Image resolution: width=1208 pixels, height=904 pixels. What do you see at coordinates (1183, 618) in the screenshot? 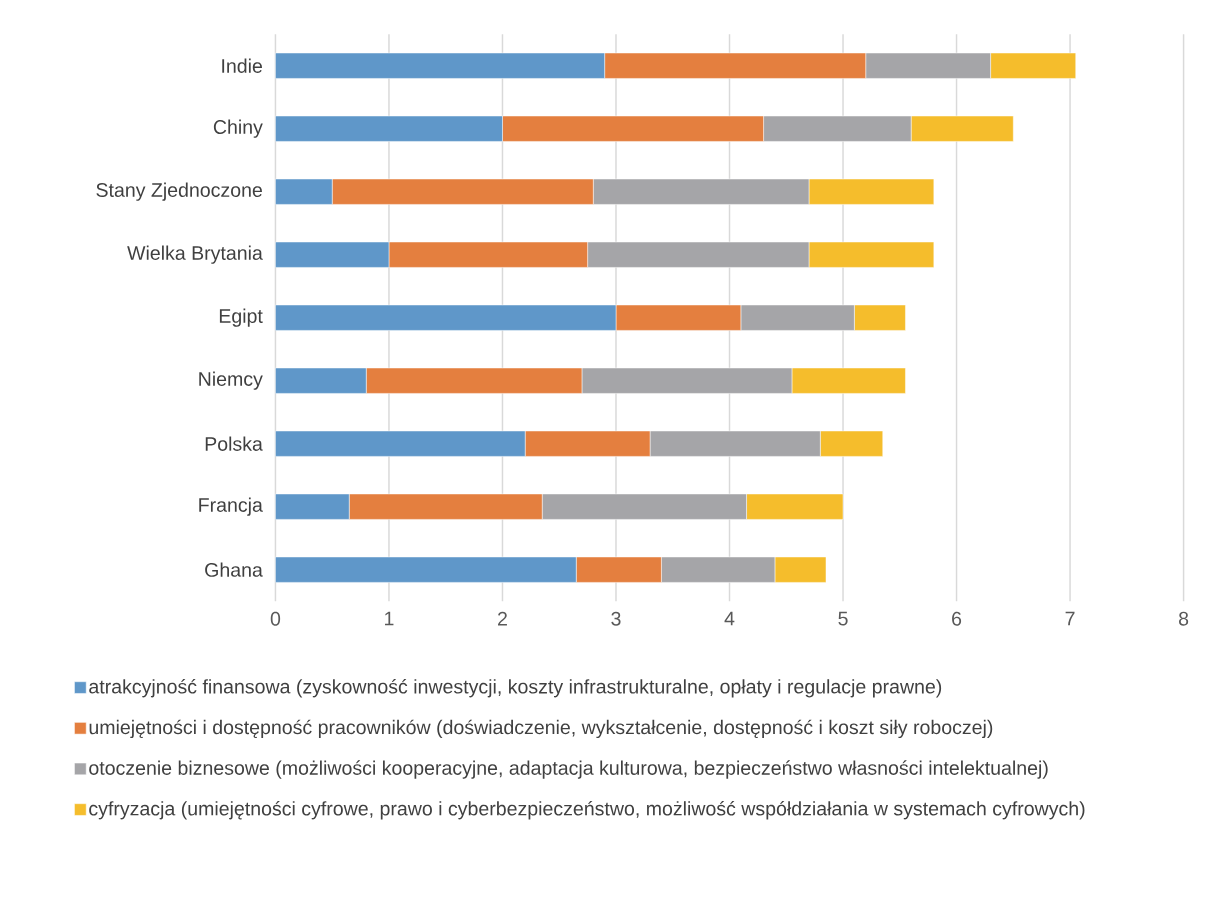
I see `x-tick-label: 8` at bounding box center [1183, 618].